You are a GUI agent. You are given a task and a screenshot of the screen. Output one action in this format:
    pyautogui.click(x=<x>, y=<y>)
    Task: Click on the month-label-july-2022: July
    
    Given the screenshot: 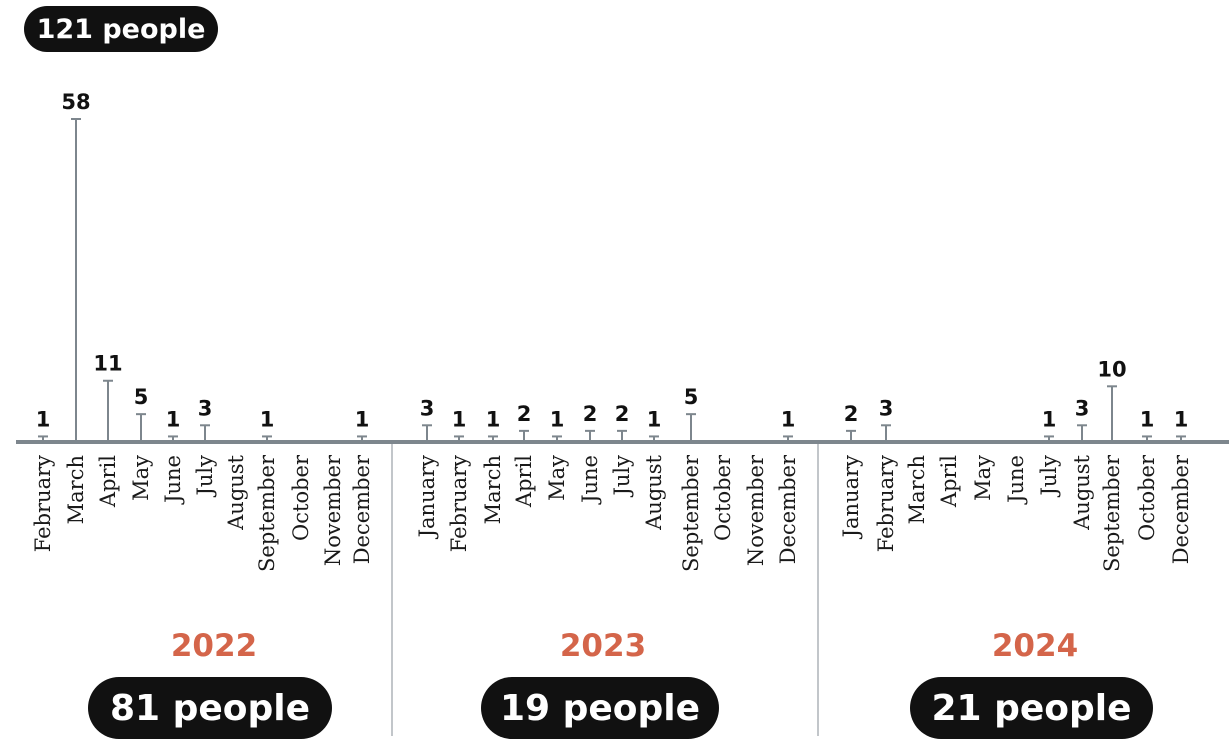 What is the action you would take?
    pyautogui.click(x=205, y=476)
    